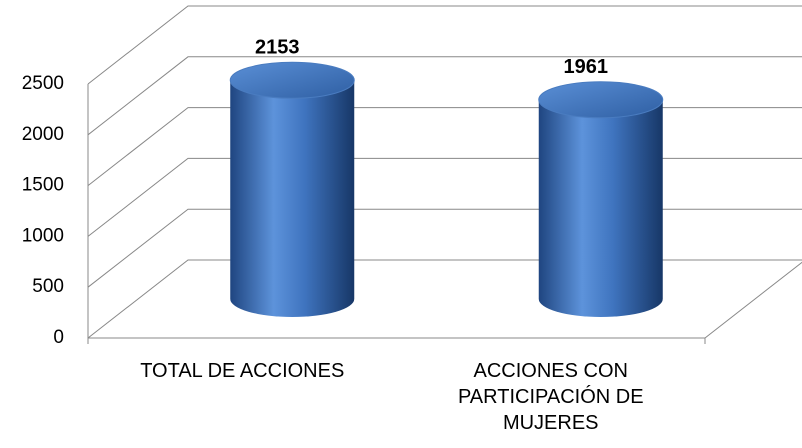  Describe the element at coordinates (43, 134) in the screenshot. I see `y-tick-label: 2000` at that location.